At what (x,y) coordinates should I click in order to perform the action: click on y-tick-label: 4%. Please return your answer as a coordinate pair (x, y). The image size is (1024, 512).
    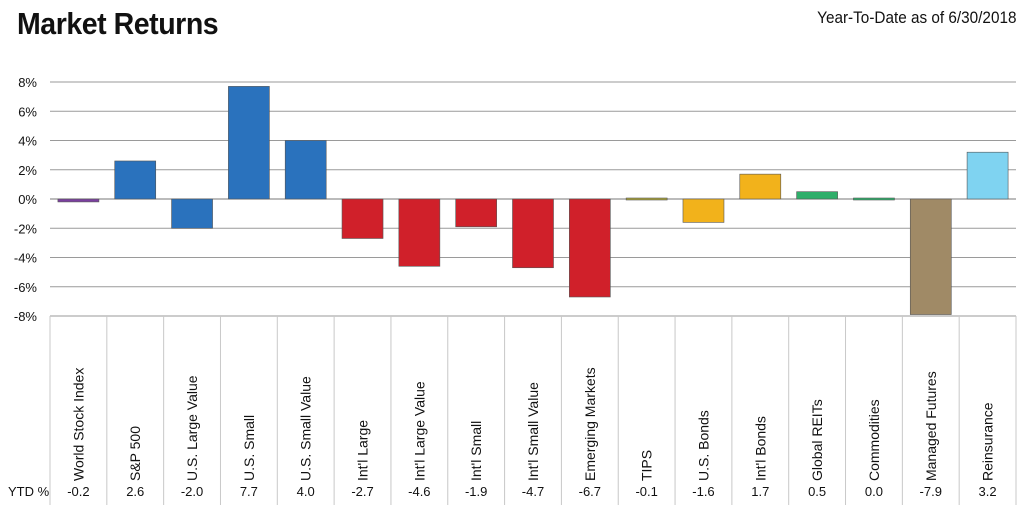
    Looking at the image, I should click on (27, 141).